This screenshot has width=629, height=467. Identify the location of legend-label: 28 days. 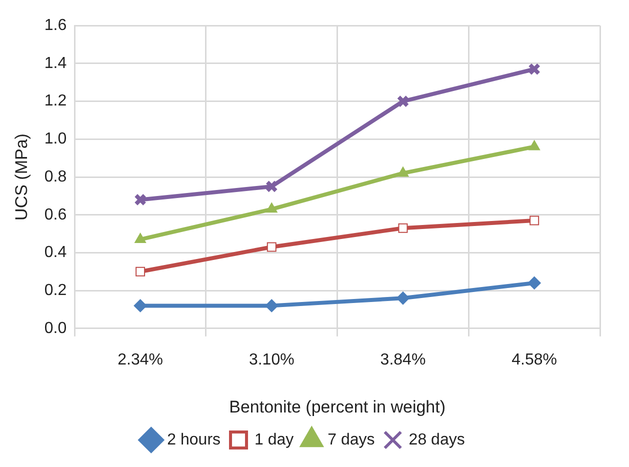
(436, 439).